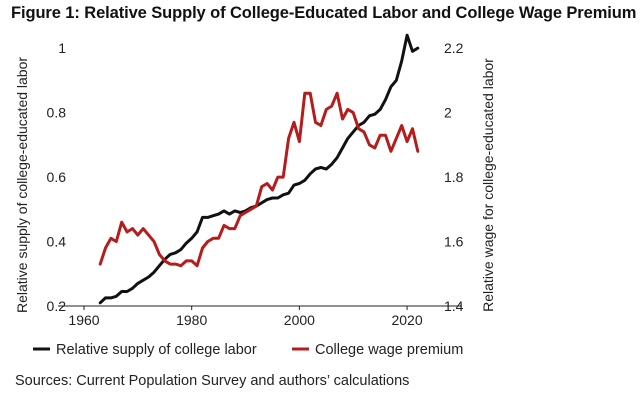  Describe the element at coordinates (83, 320) in the screenshot. I see `x-tick-label: 1960` at that location.